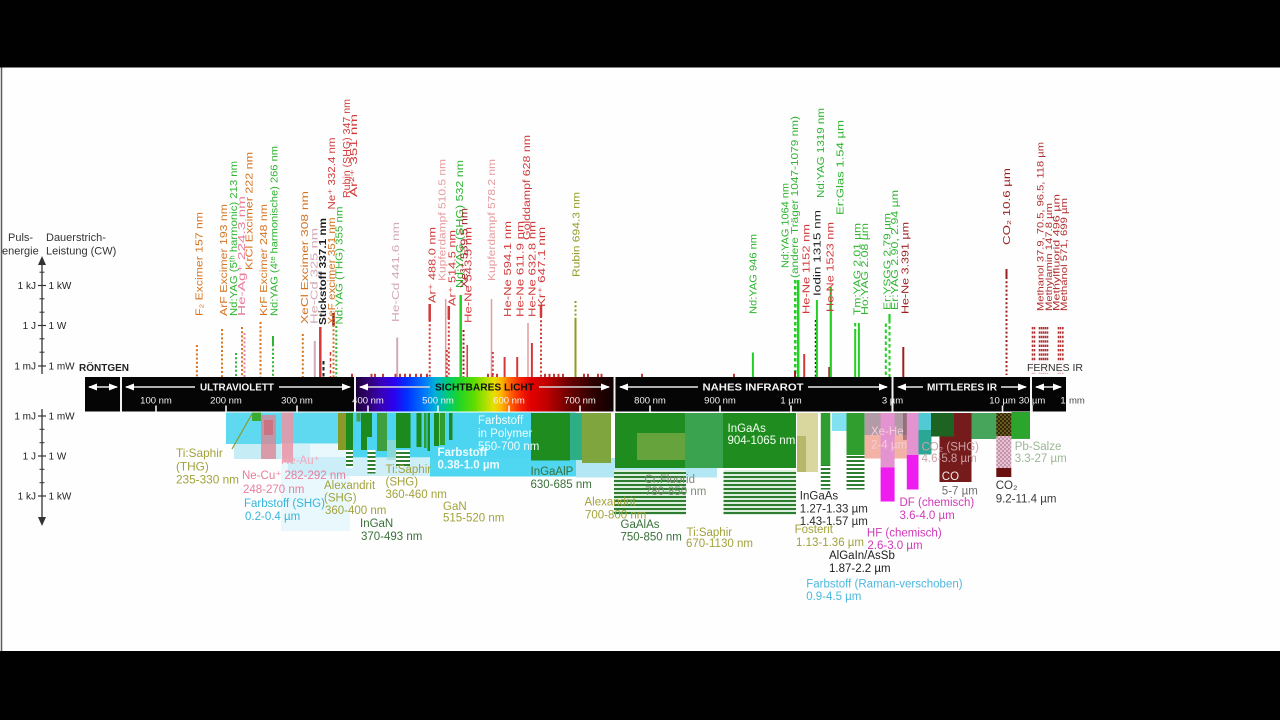  I want to click on svg-text: He-Ne 1152 nm, so click(807, 269).